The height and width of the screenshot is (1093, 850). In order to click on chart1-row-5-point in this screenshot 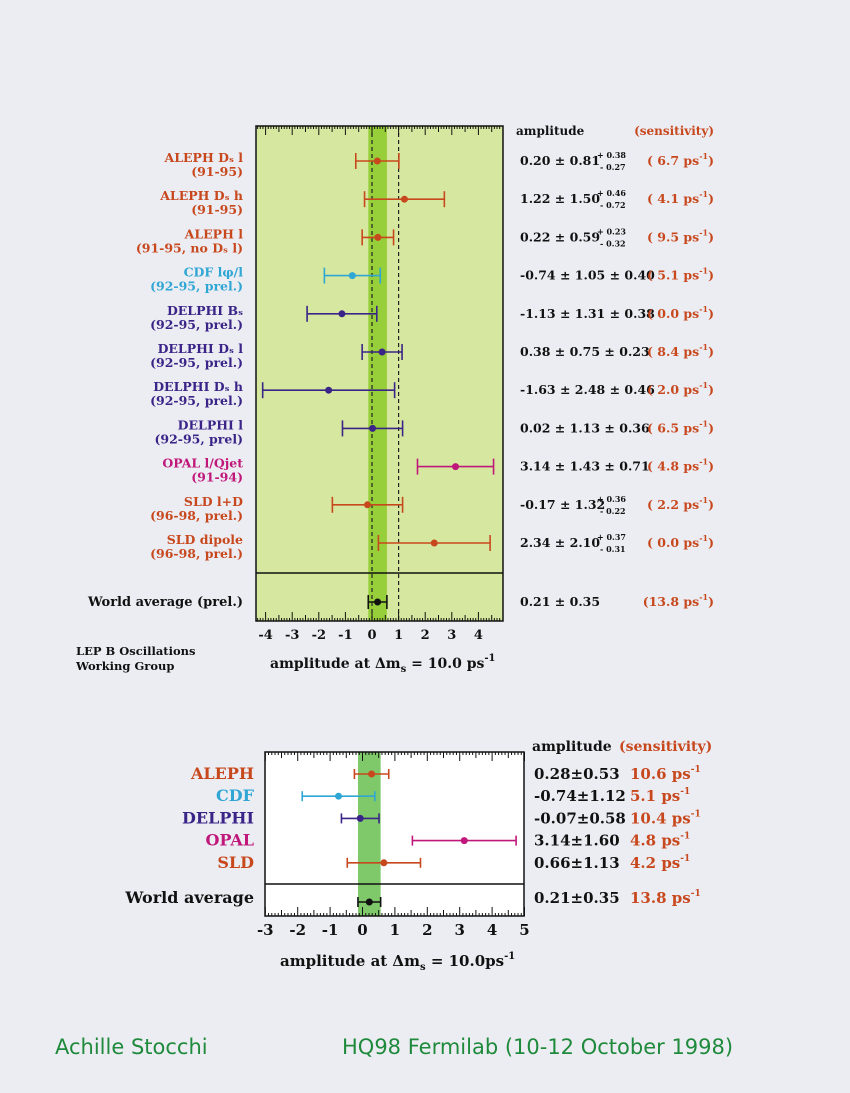, I will do `click(382, 352)`.